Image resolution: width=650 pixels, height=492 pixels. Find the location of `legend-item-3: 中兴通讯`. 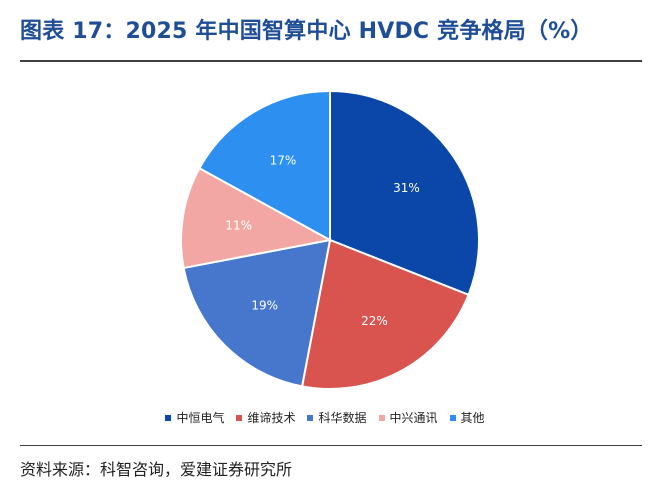

legend-item-3: 中兴通讯 is located at coordinates (408, 417).